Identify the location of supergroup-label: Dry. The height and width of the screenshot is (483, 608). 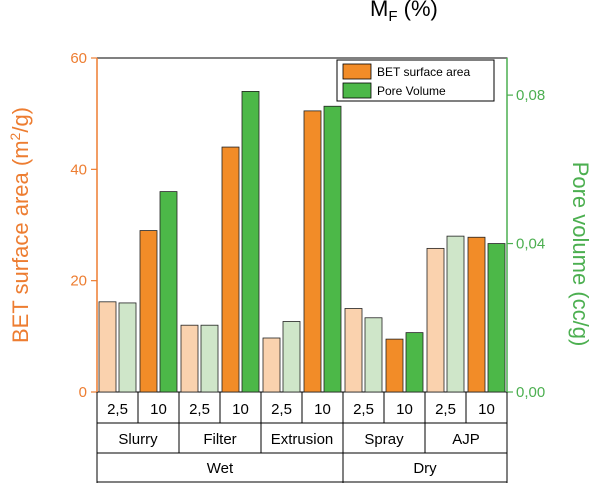
(425, 468).